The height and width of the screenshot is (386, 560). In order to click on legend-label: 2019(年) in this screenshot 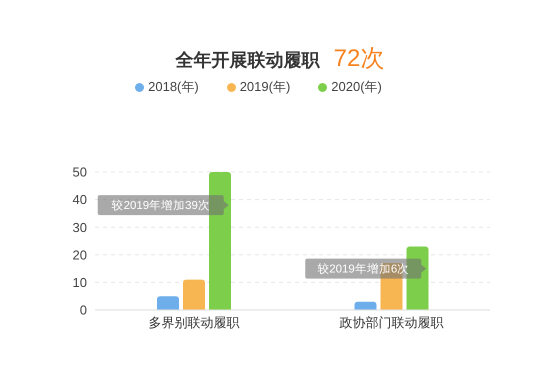, I will do `click(265, 86)`.